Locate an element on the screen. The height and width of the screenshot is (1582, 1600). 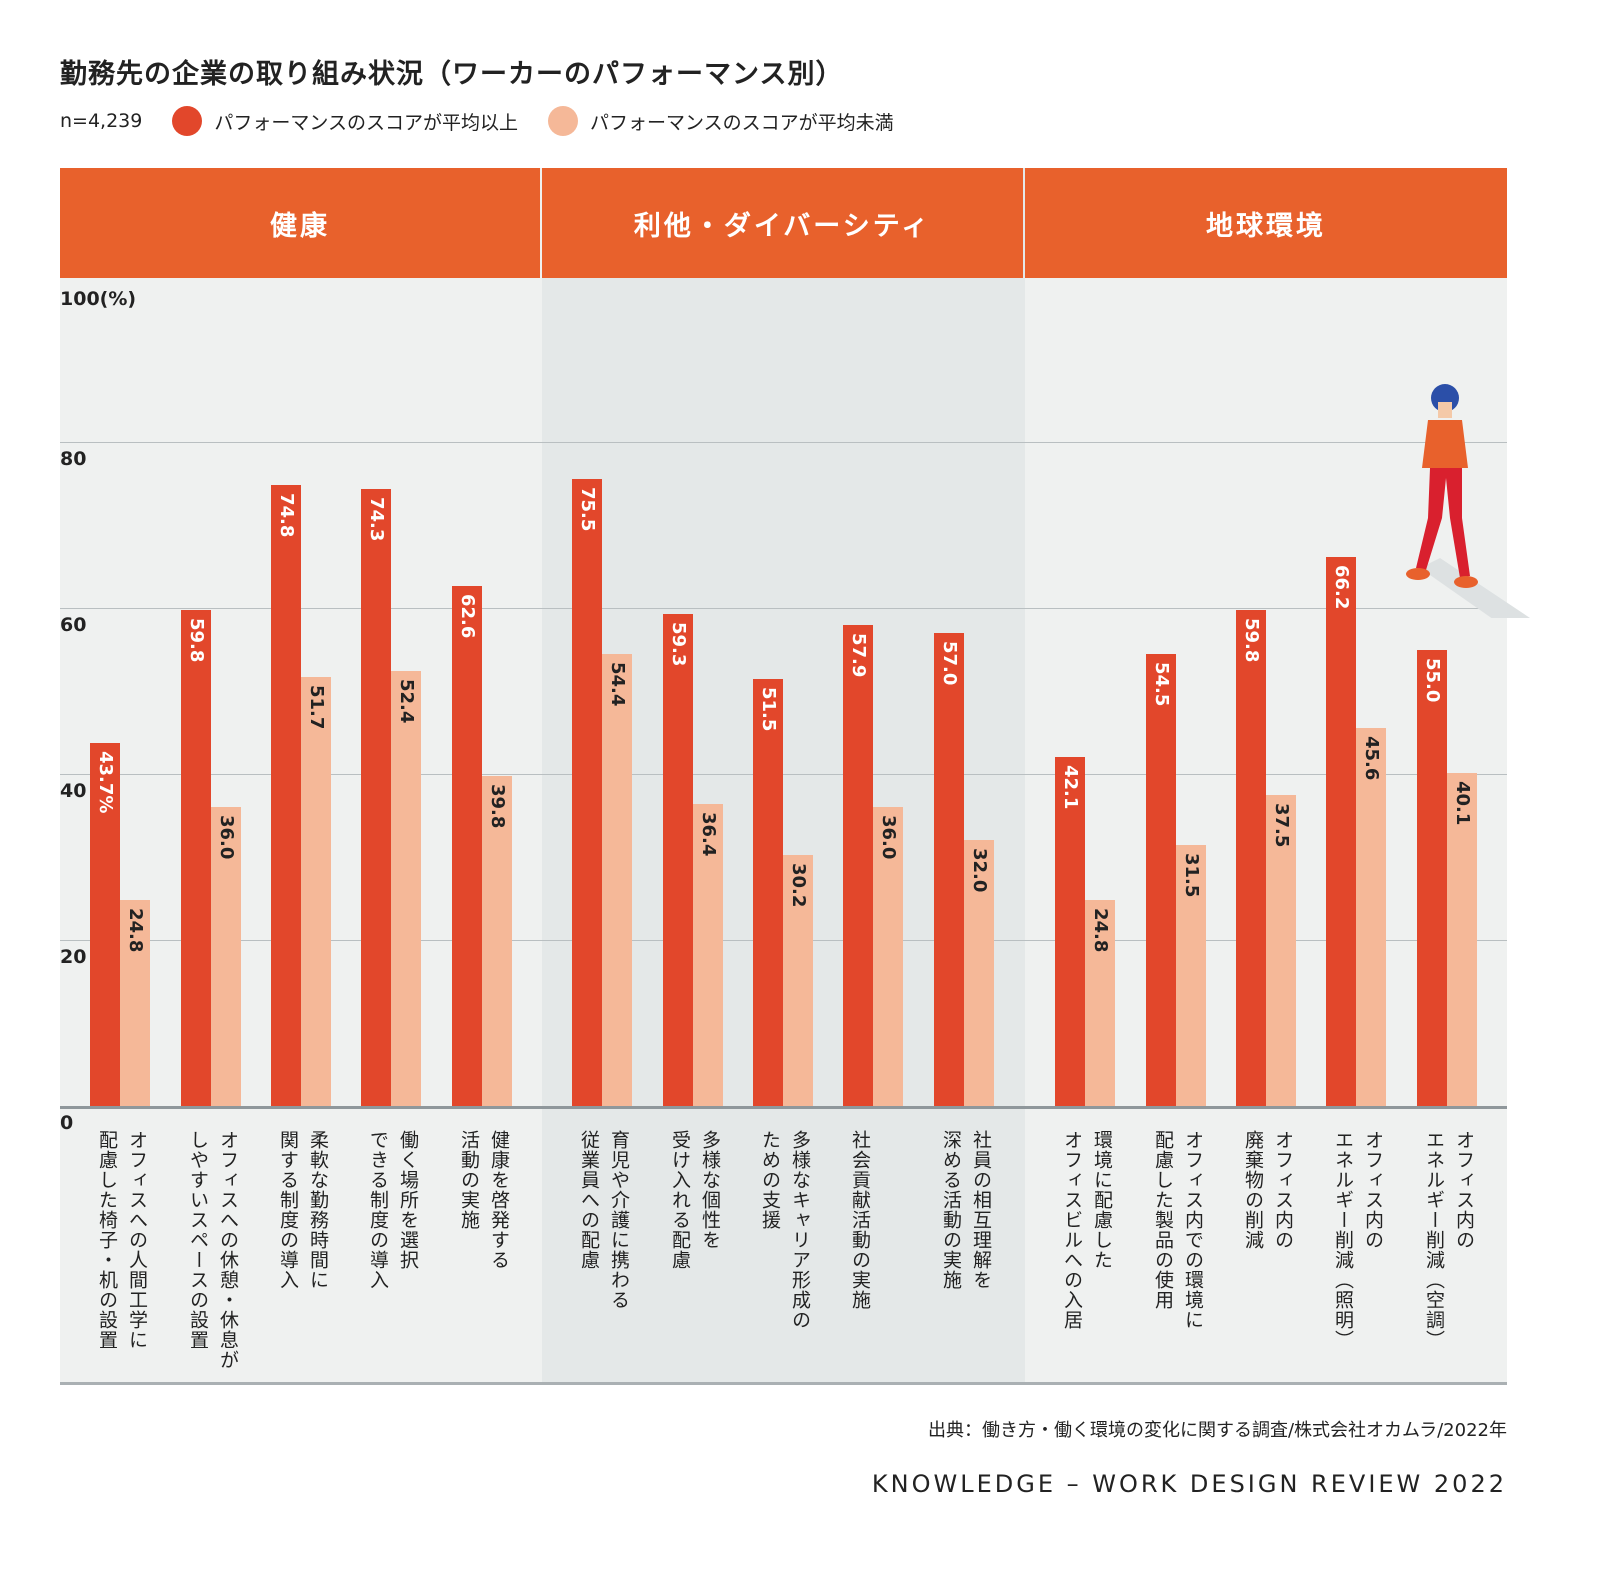
y-tick-label: 80 is located at coordinates (73, 459).